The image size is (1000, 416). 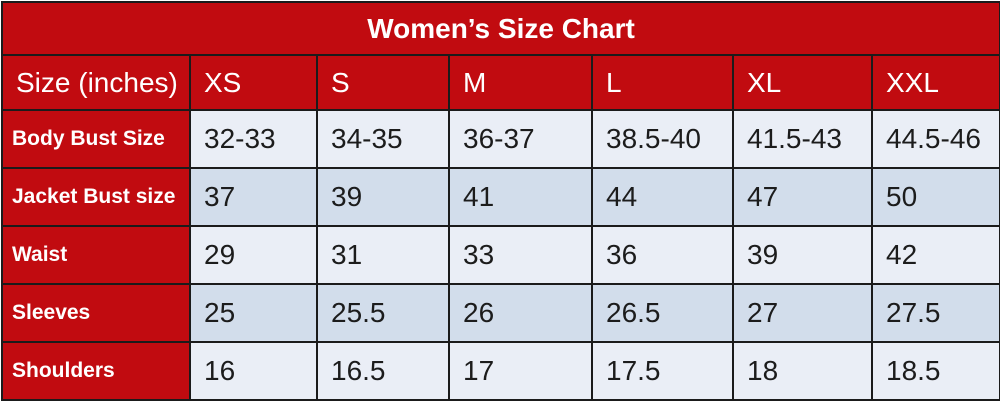 I want to click on cell: 37, so click(x=253, y=197).